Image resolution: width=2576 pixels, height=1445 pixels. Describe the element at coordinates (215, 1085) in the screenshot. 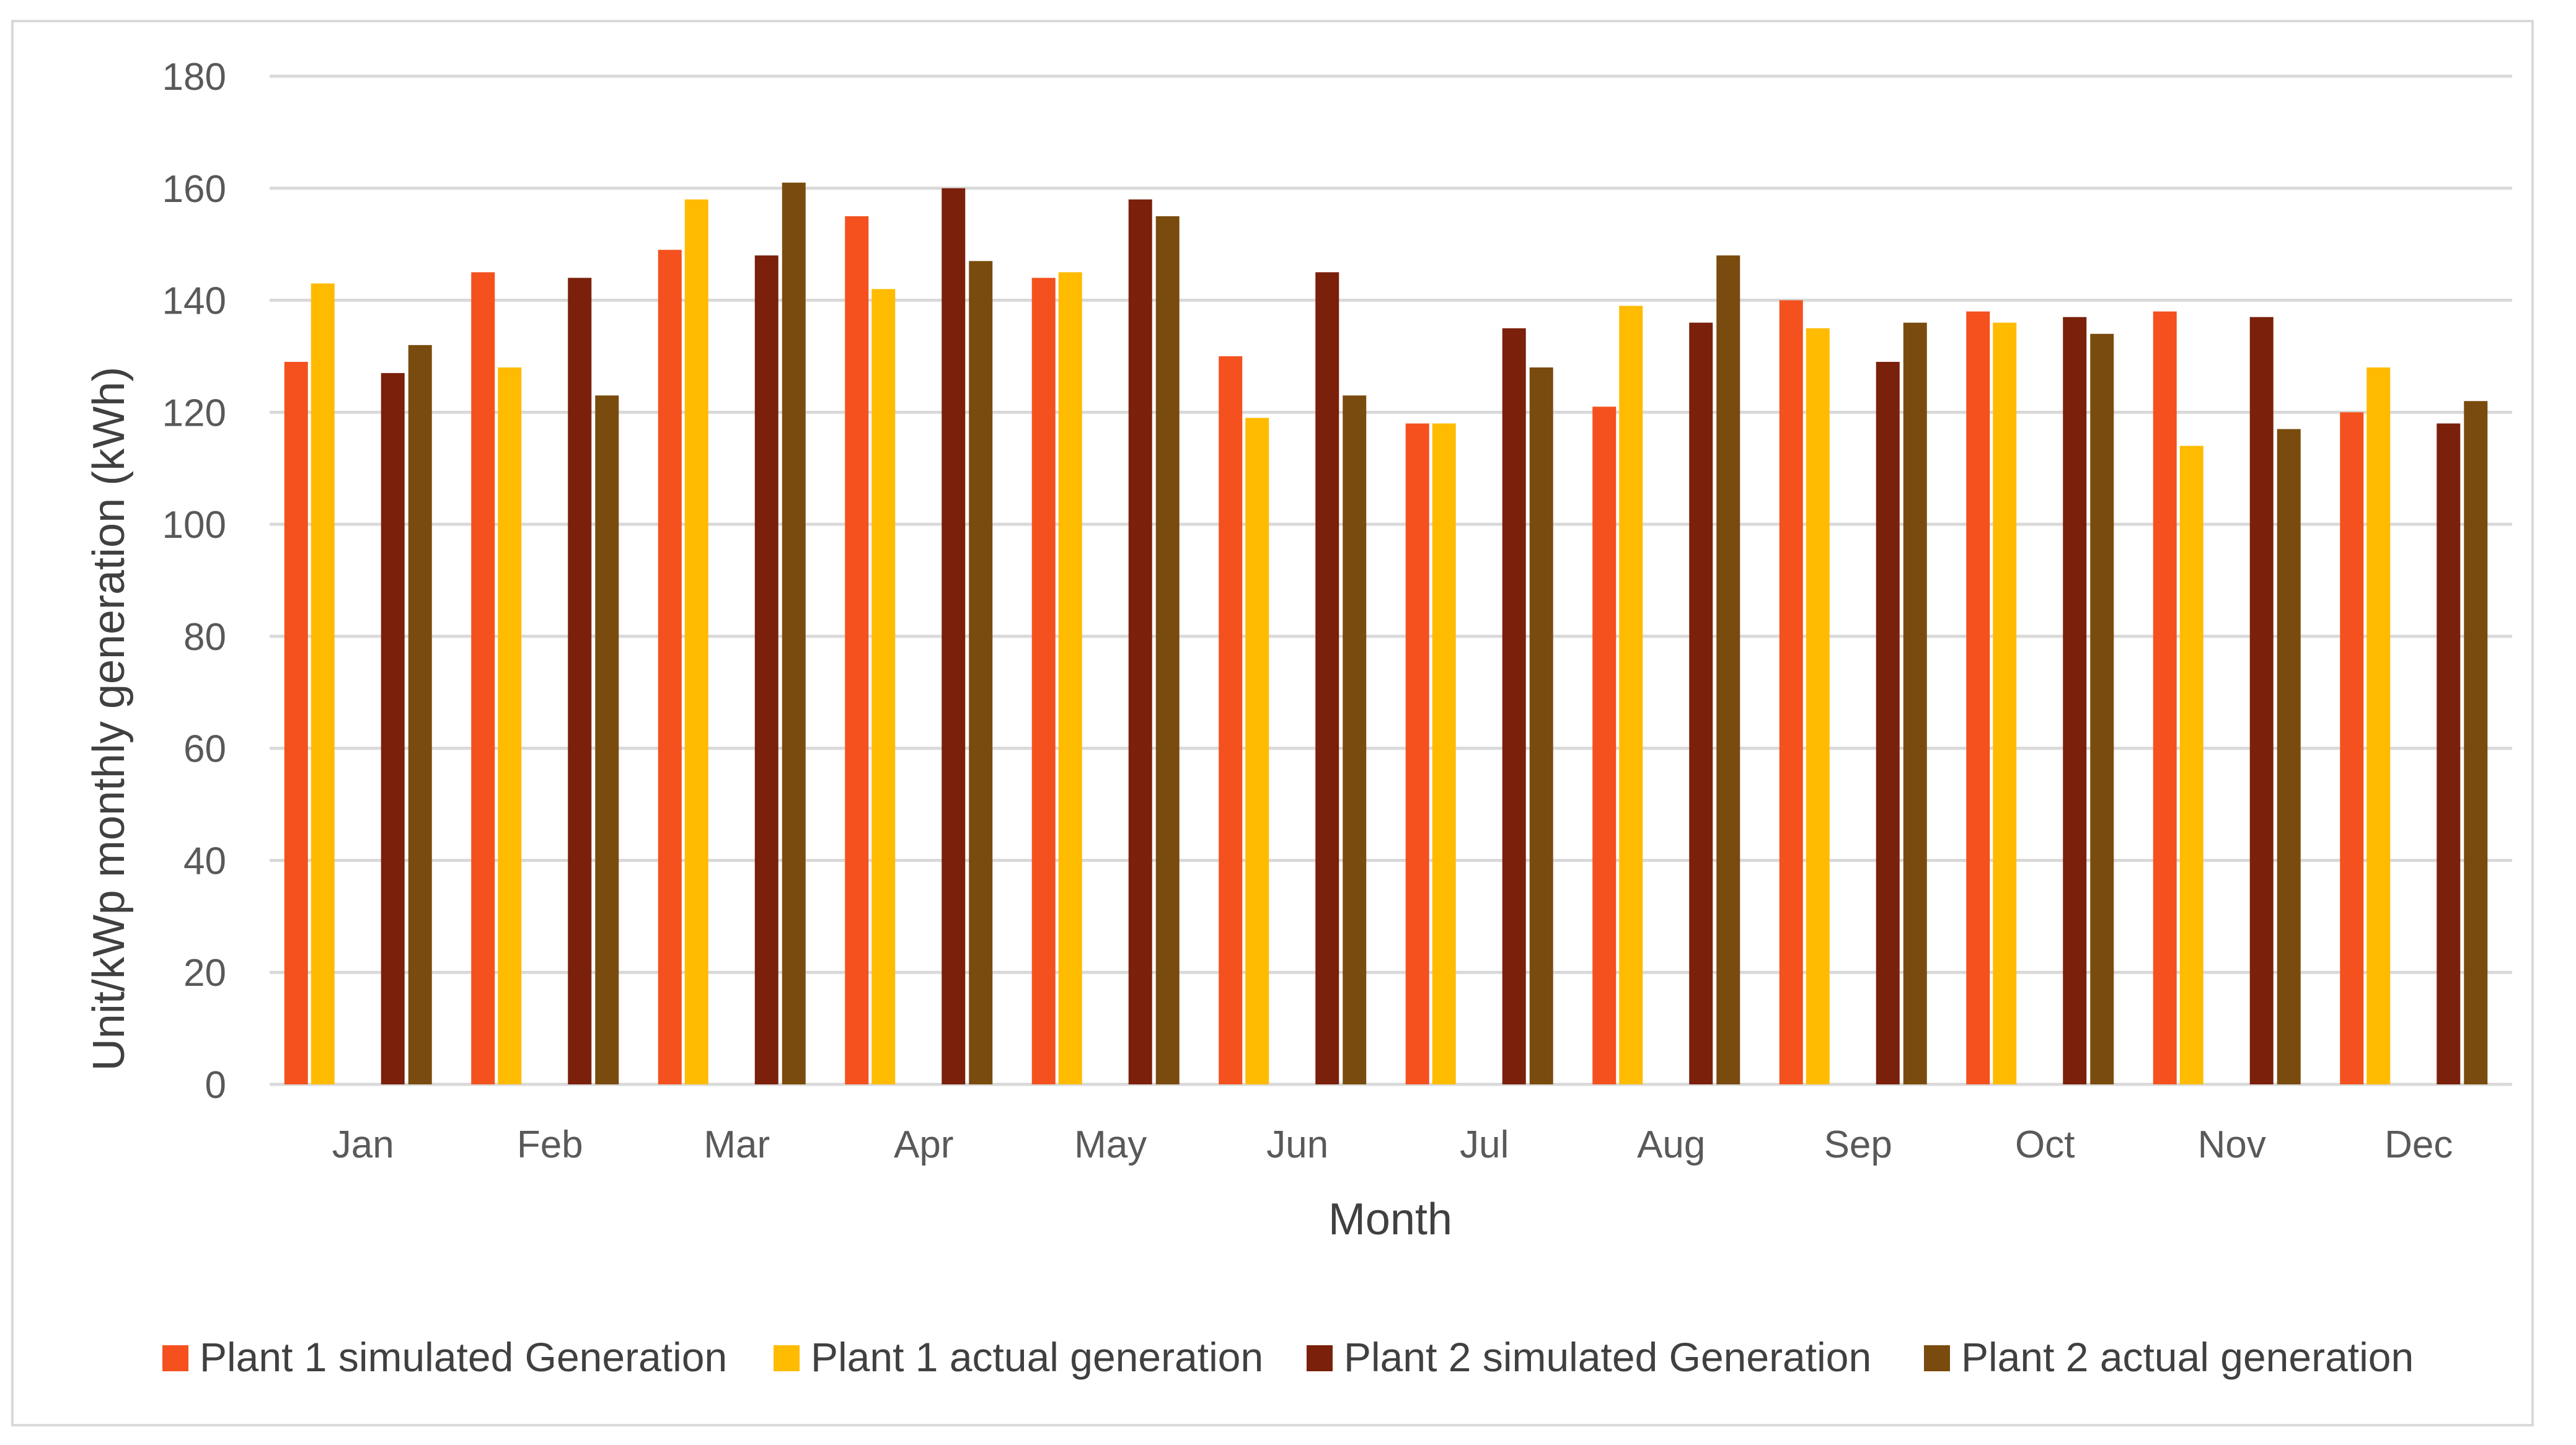

I see `y-tick-label: 0` at that location.